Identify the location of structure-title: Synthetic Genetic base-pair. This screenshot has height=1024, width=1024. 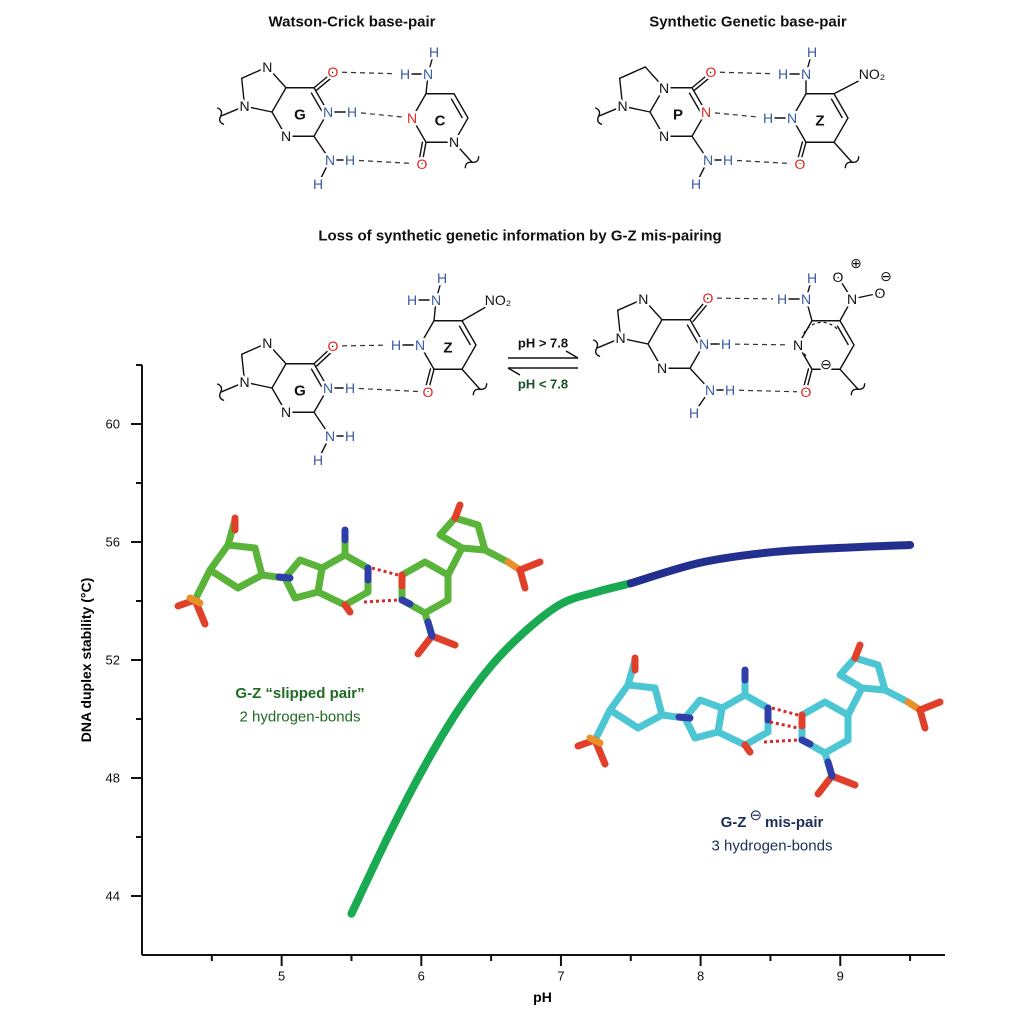
(748, 22).